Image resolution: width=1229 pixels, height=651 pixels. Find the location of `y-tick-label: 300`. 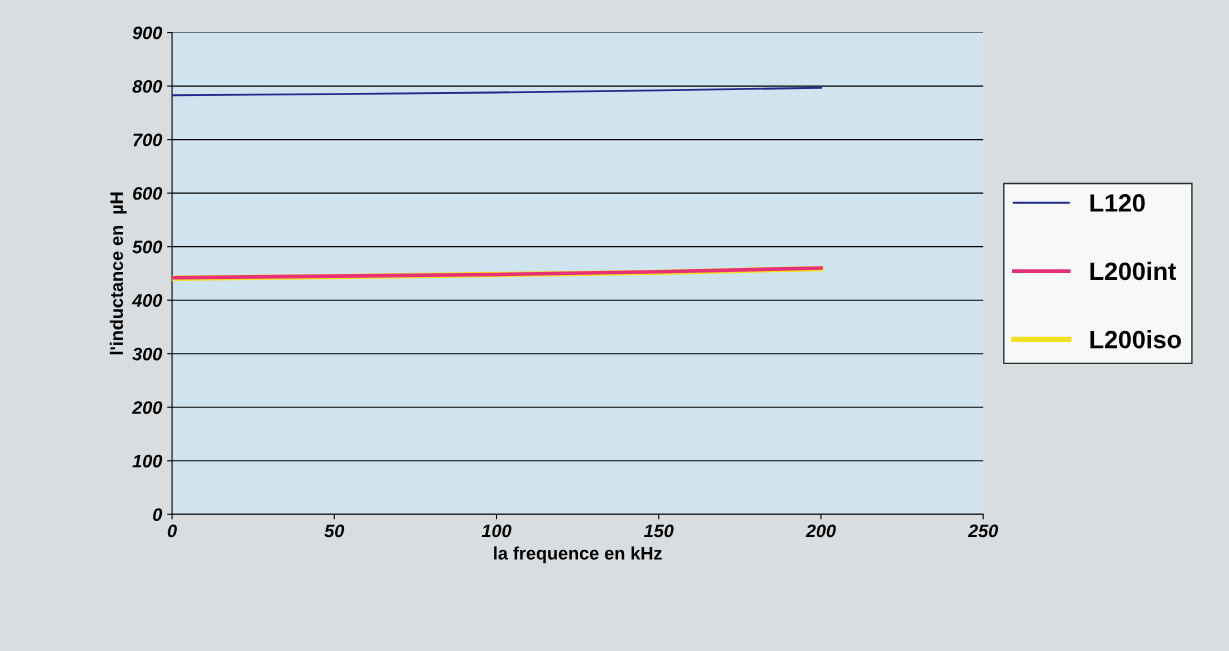

y-tick-label: 300 is located at coordinates (147, 354).